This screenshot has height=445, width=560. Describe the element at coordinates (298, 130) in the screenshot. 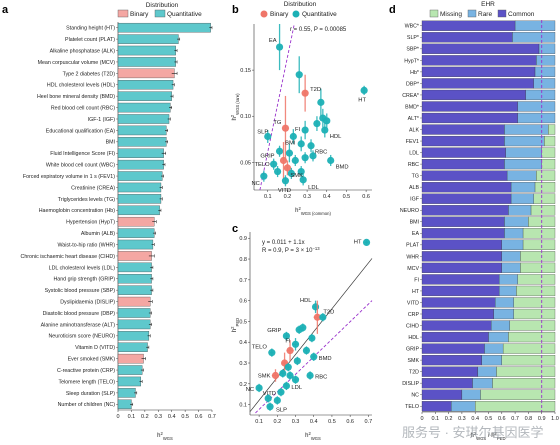

I see `point-label-8: FI` at that location.